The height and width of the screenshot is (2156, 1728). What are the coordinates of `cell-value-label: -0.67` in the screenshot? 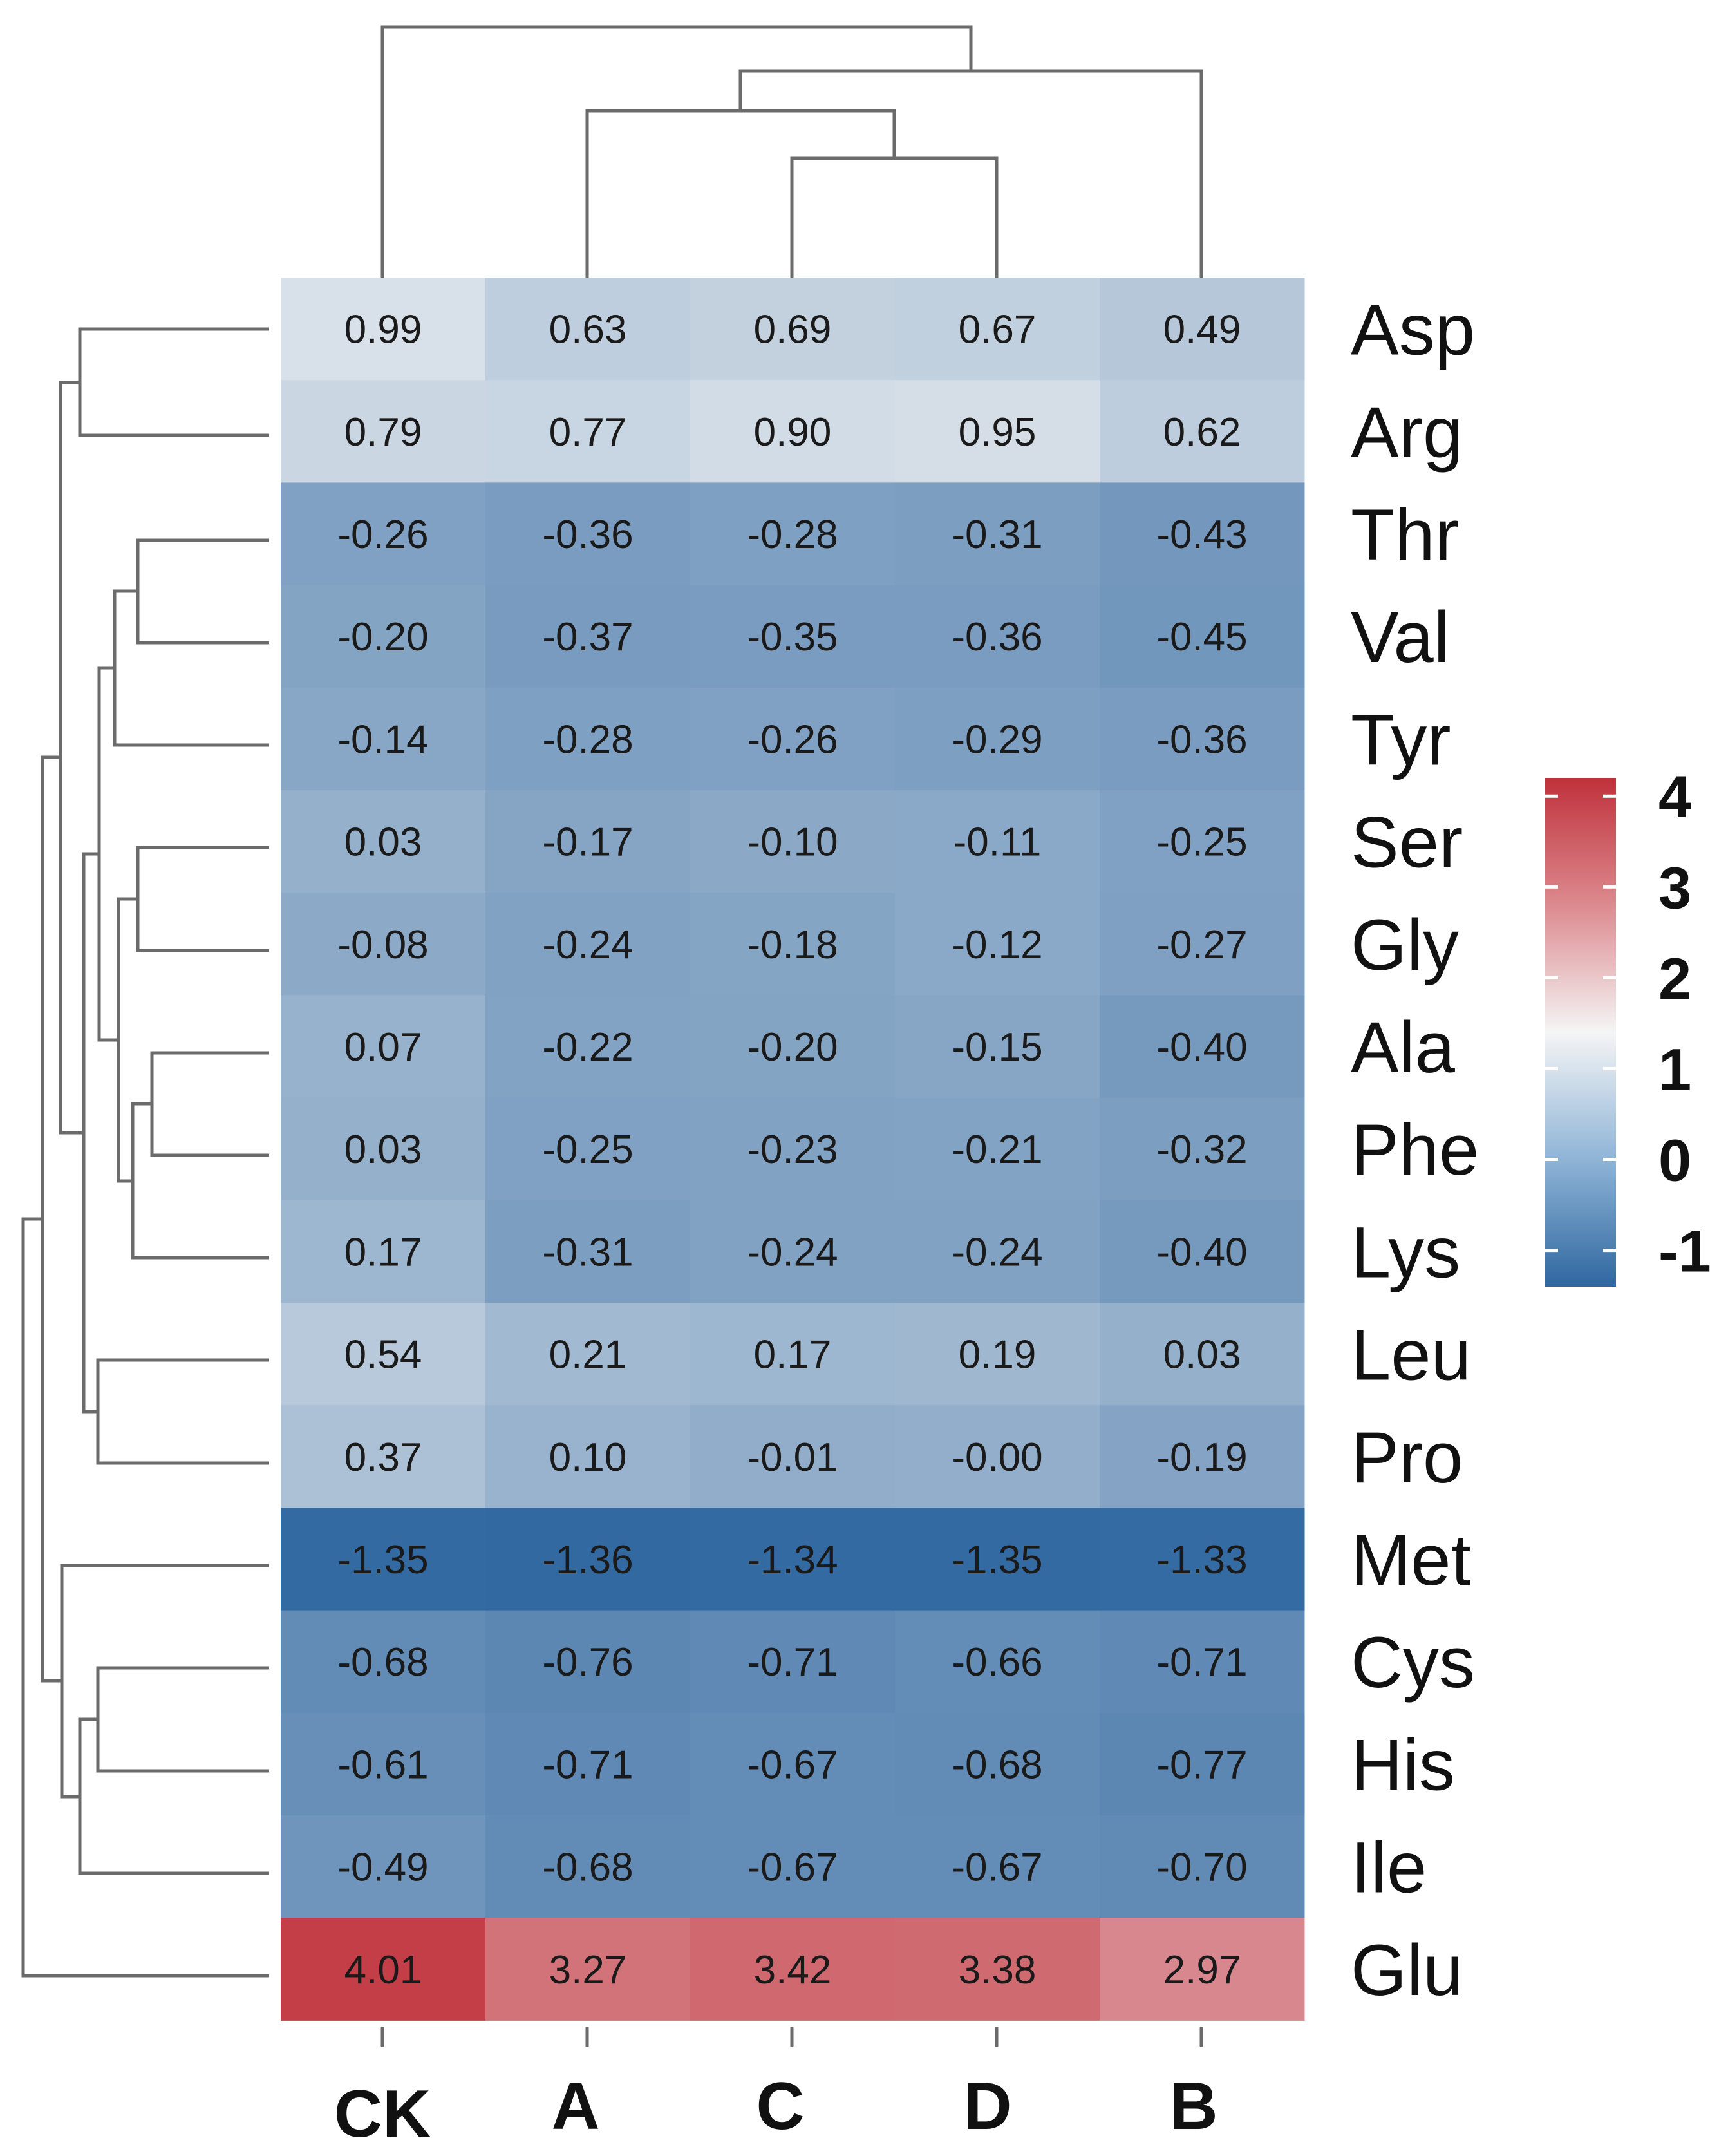 It's located at (792, 1868).